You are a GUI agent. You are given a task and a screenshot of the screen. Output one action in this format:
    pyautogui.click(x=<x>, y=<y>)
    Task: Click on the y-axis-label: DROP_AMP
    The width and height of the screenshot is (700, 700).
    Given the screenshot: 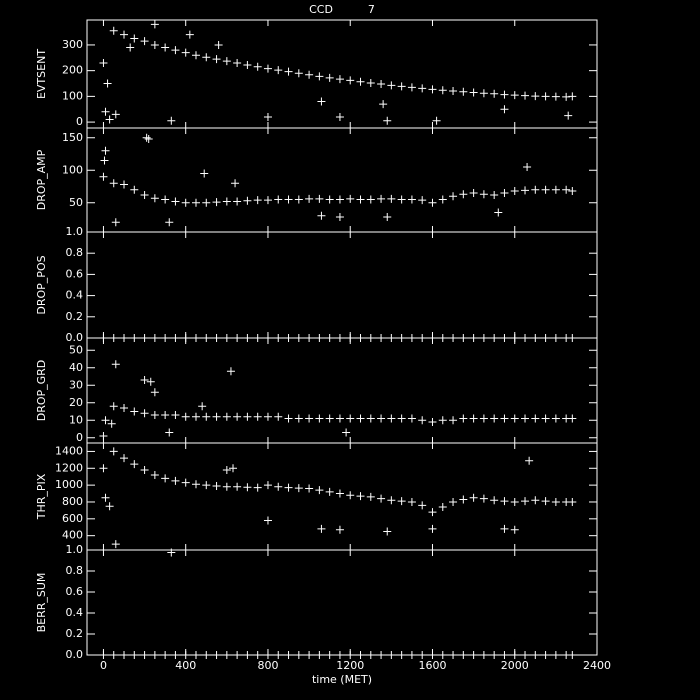 What is the action you would take?
    pyautogui.click(x=41, y=179)
    